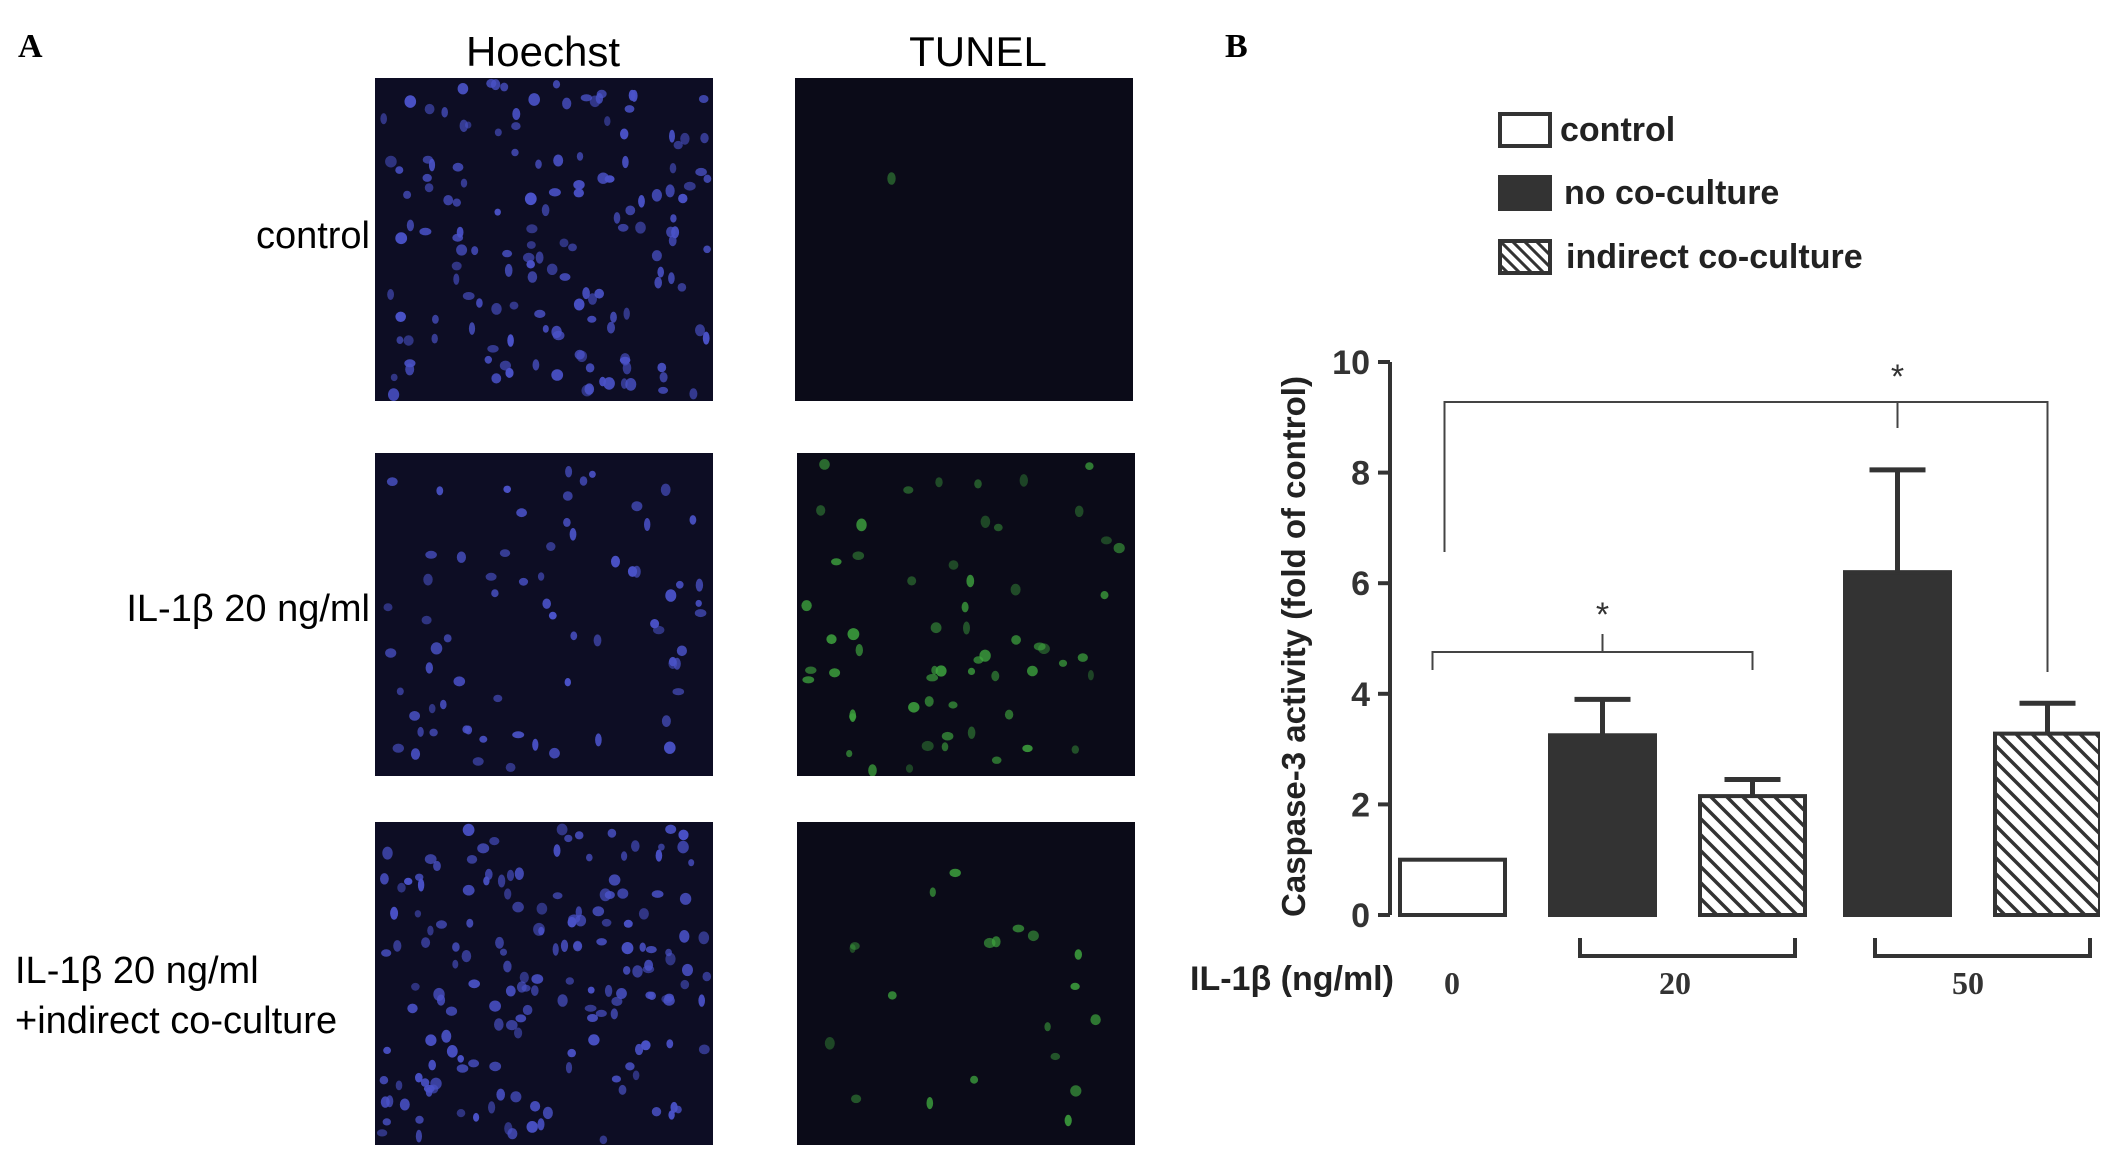  What do you see at coordinates (1292, 979) in the screenshot?
I see `x-axis-title: IL-1β (ng/ml)` at bounding box center [1292, 979].